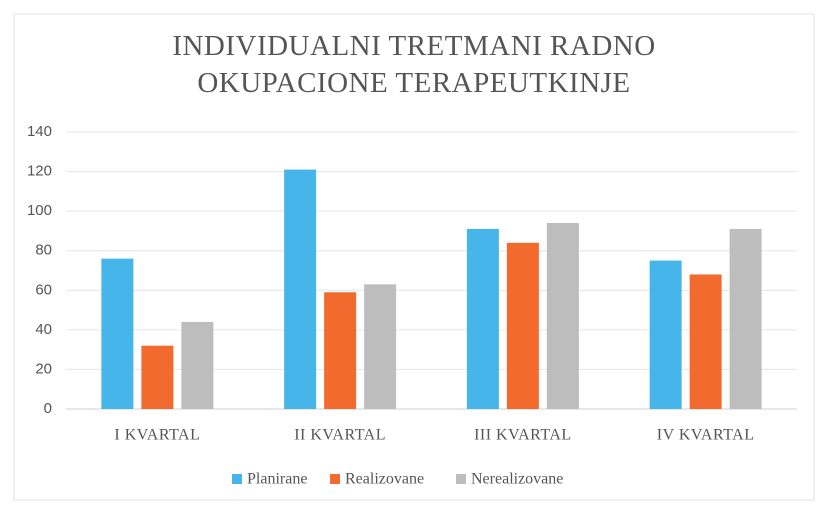 The image size is (828, 506). Describe the element at coordinates (48, 408) in the screenshot. I see `y-tick-label: 0` at that location.